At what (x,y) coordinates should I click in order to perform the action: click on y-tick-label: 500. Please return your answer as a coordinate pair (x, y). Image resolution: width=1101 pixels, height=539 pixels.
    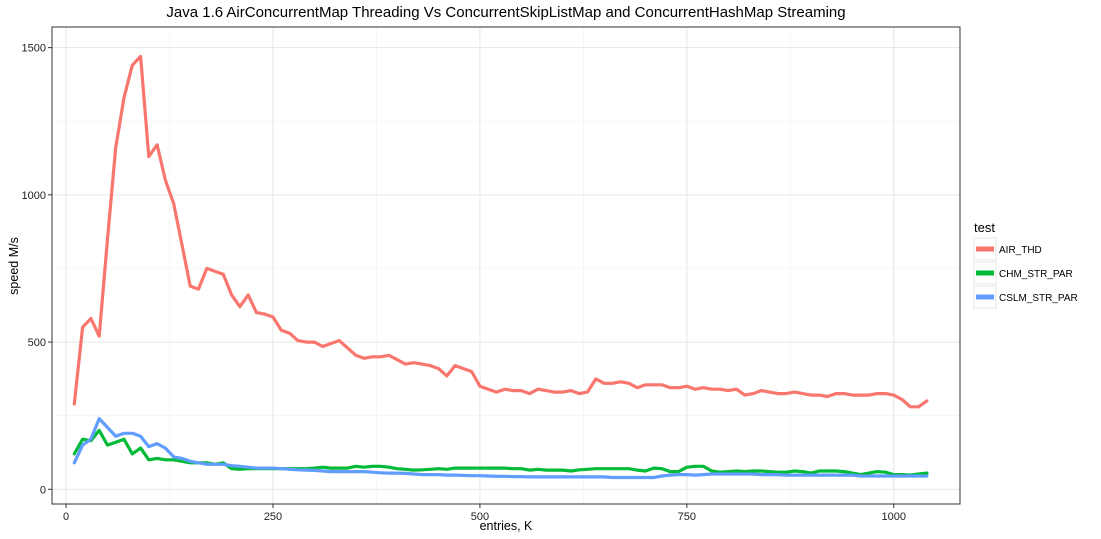
    Looking at the image, I should click on (37, 343).